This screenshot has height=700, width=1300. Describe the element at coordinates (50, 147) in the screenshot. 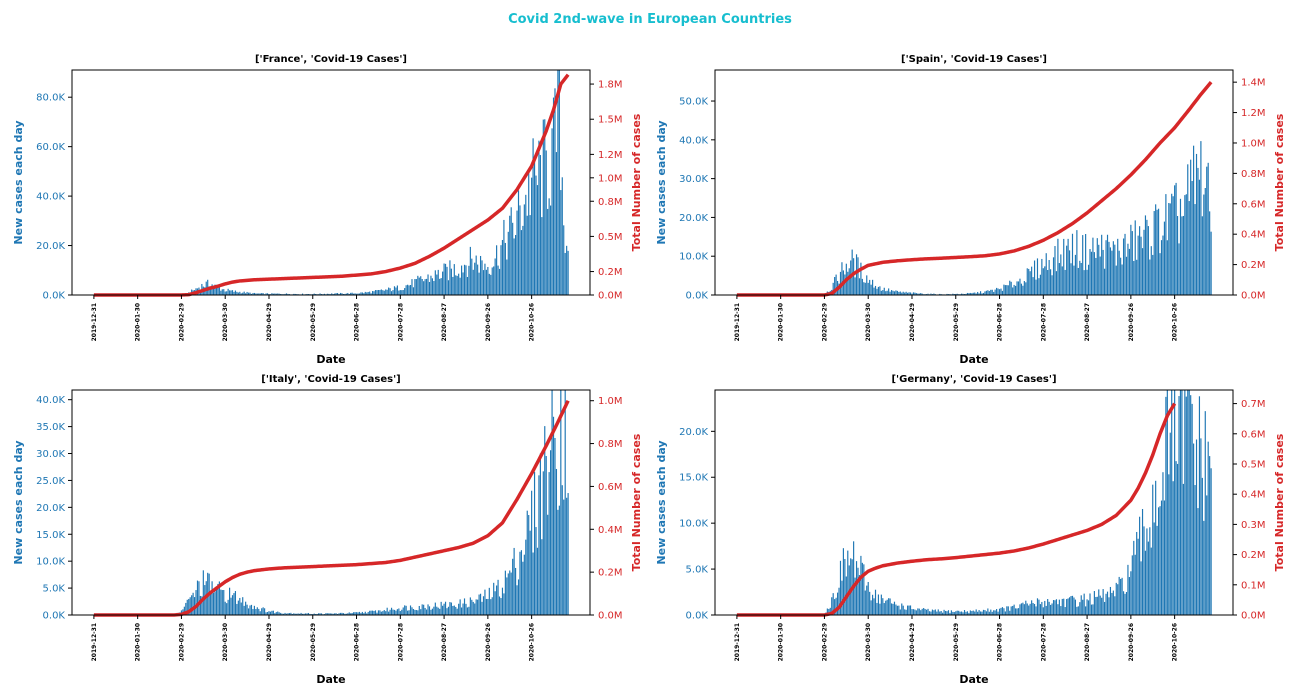

I see `y-tick-label: 60.0K` at that location.